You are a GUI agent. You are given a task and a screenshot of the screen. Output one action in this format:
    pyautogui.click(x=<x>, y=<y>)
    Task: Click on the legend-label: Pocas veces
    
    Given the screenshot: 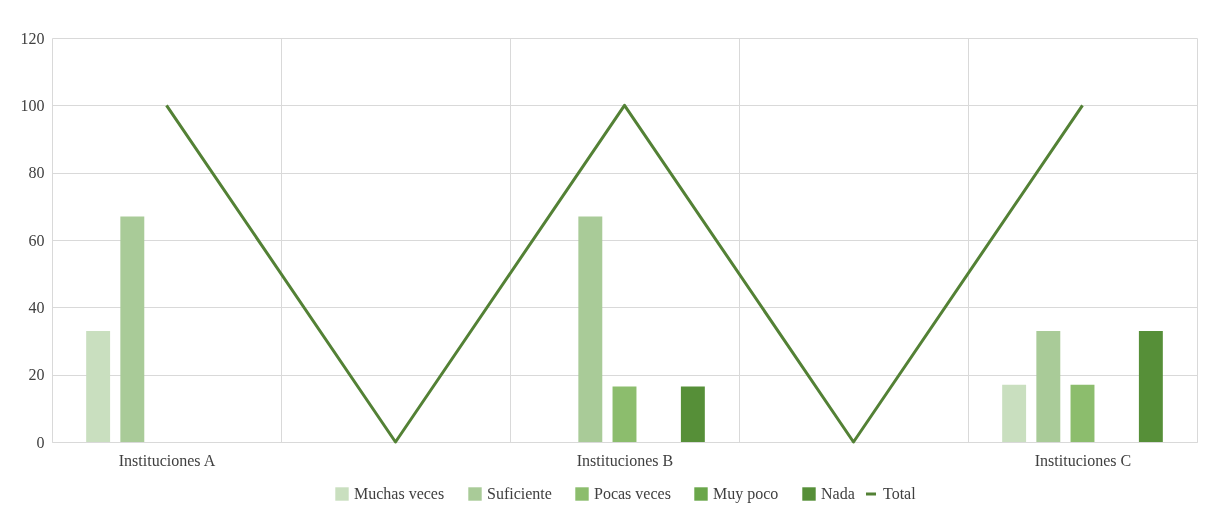 What is the action you would take?
    pyautogui.click(x=632, y=493)
    